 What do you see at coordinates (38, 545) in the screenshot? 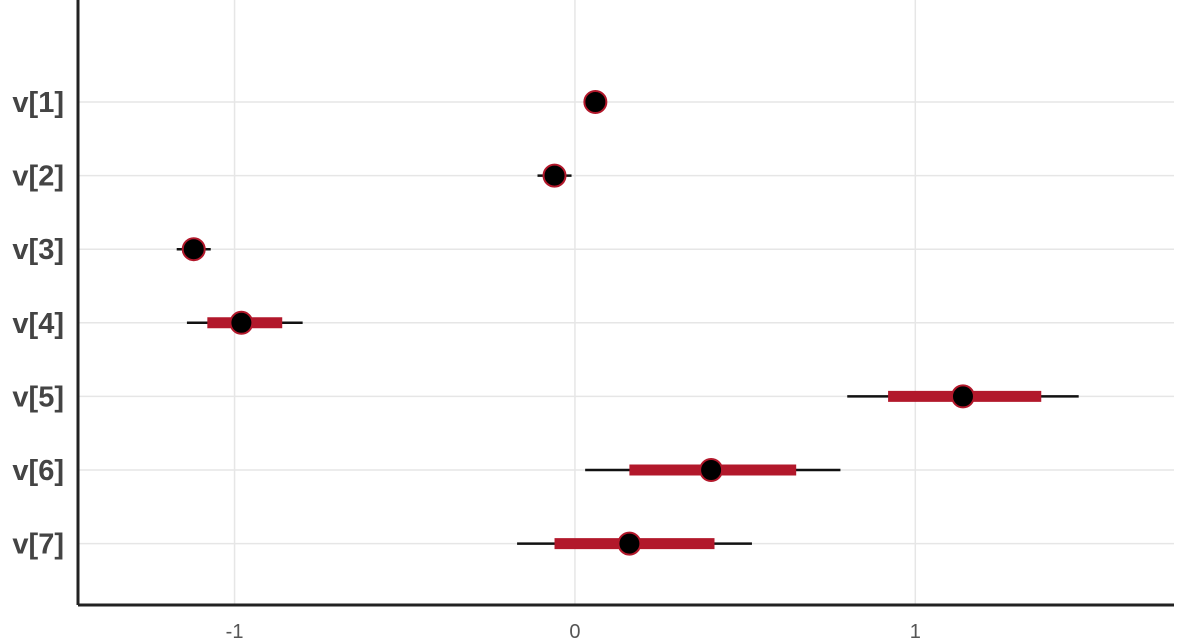
I see `y-tick-label: v[7]` at bounding box center [38, 545].